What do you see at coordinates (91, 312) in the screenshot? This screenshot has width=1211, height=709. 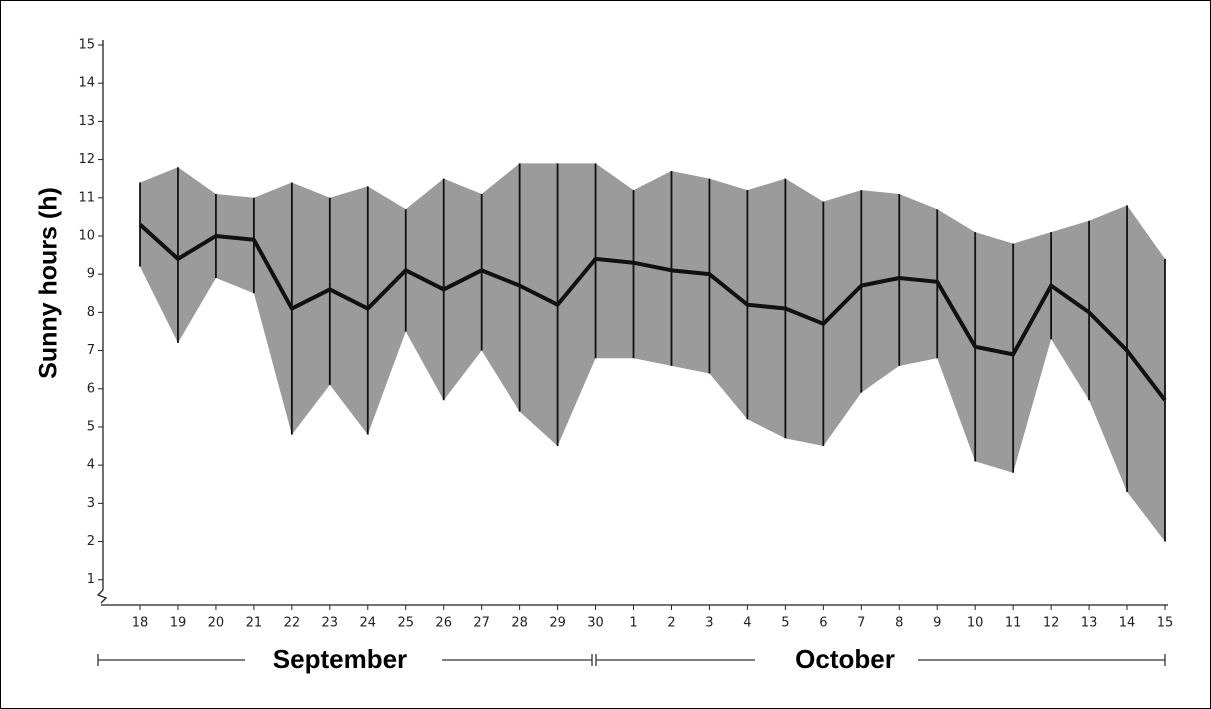 I see `y-tick-label: 8` at bounding box center [91, 312].